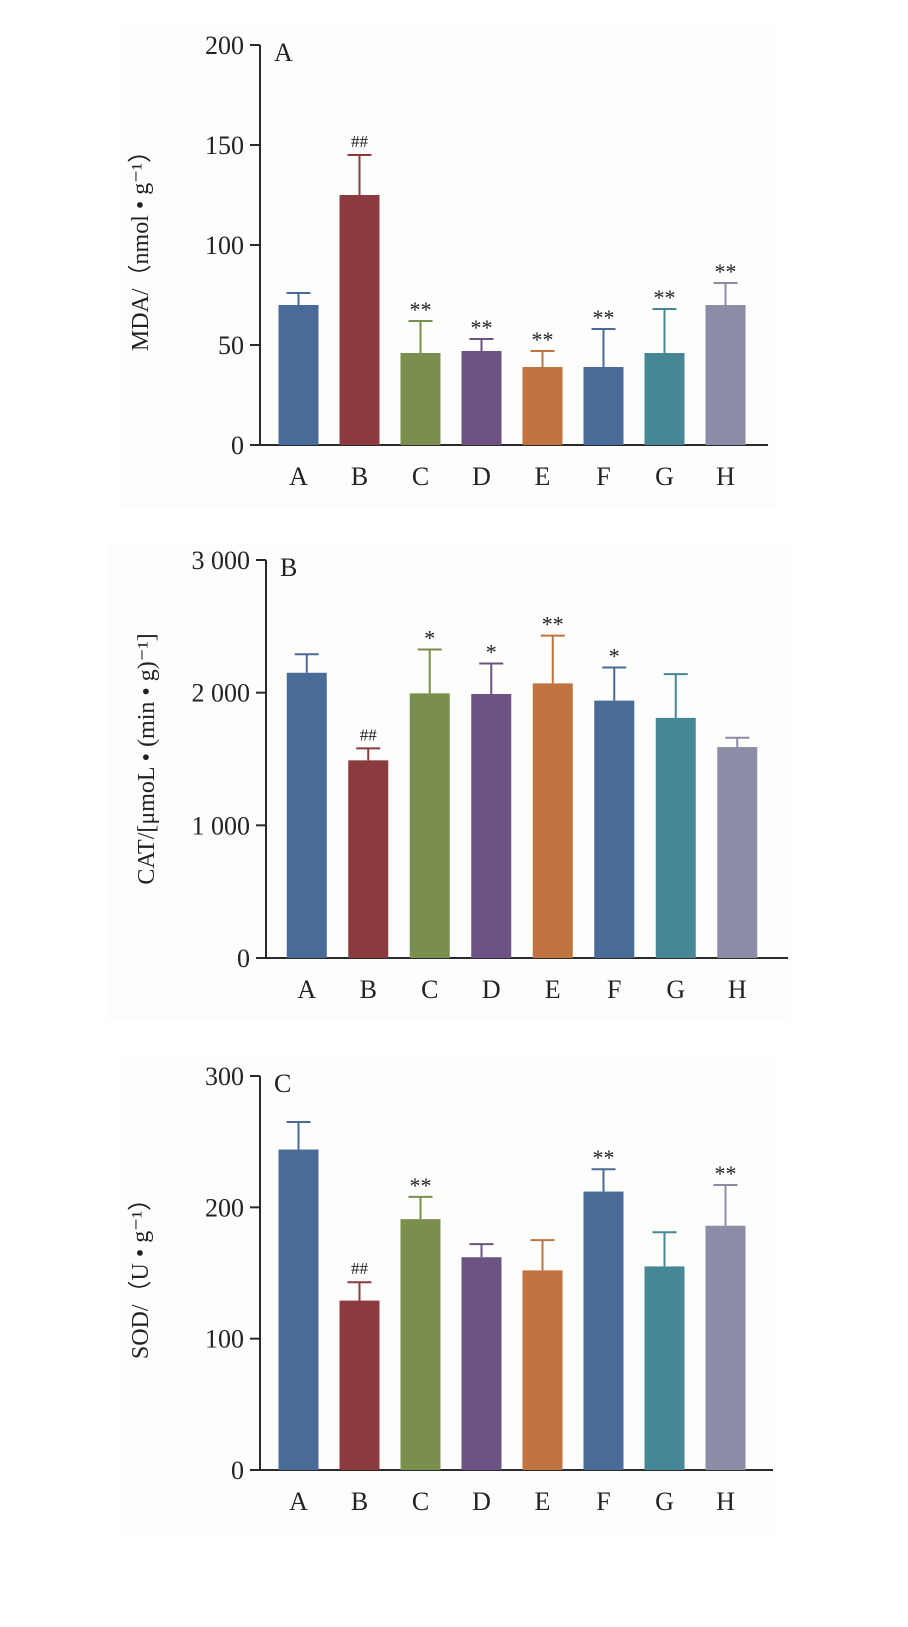 This screenshot has width=908, height=1627. I want to click on y-axis-title: SOD/（U • g⁻¹）, so click(141, 1273).